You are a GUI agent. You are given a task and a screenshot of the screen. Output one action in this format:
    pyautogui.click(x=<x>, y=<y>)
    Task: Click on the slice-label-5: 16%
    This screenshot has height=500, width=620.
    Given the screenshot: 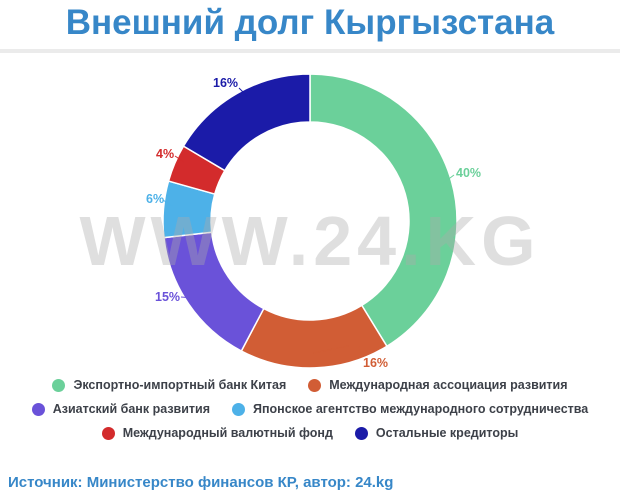 What is the action you would take?
    pyautogui.click(x=225, y=83)
    